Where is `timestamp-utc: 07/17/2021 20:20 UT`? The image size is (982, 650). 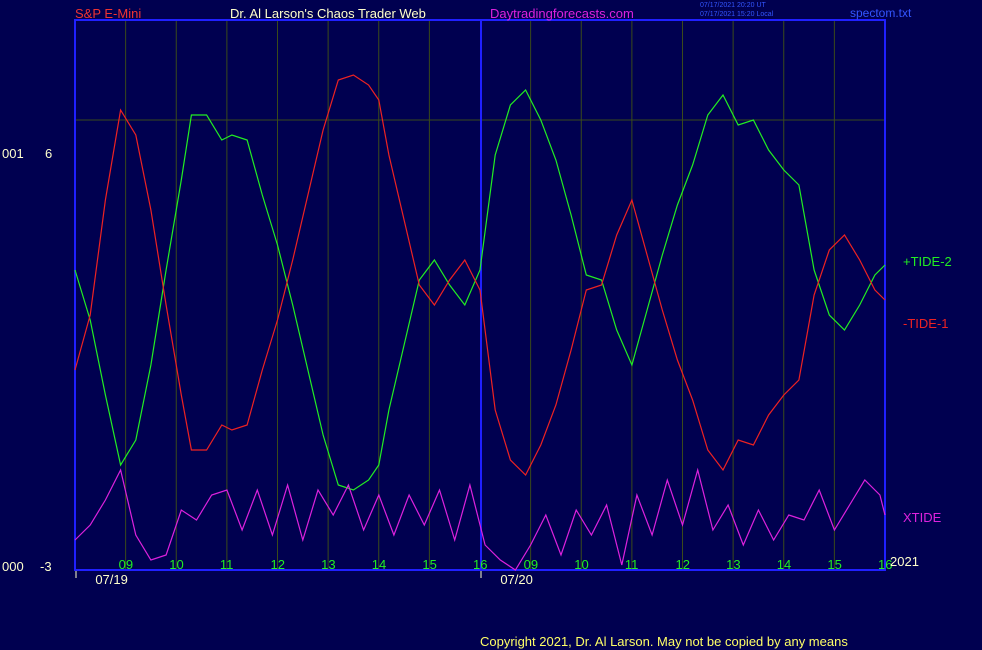
timestamp-utc: 07/17/2021 20:20 UT is located at coordinates (733, 5).